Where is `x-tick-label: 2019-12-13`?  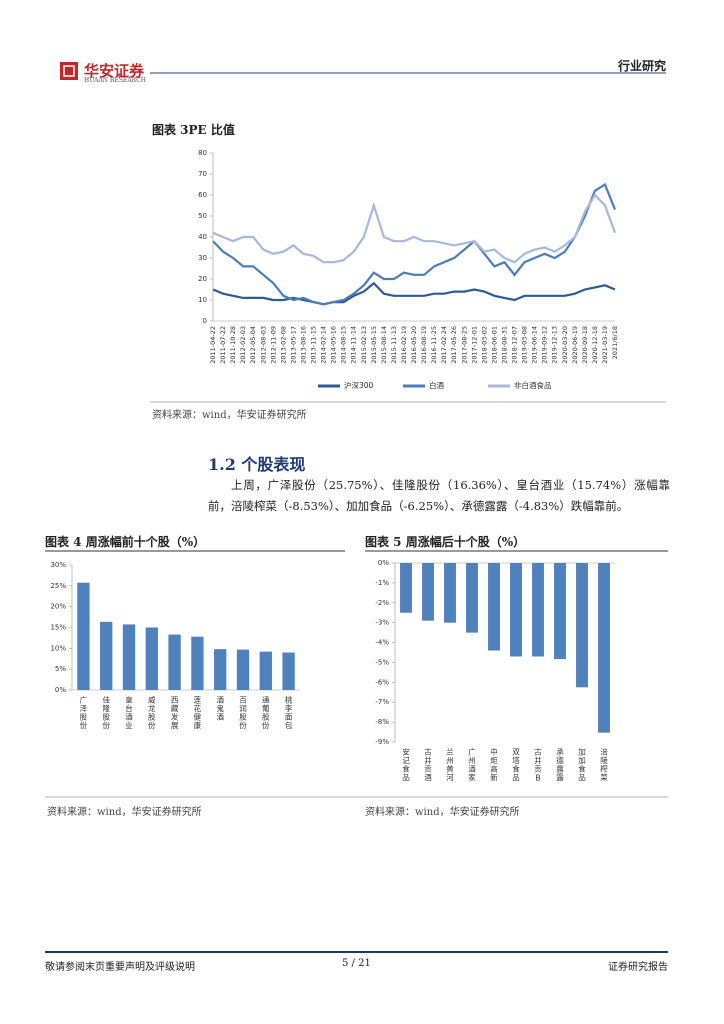 x-tick-label: 2019-12-13 is located at coordinates (555, 345).